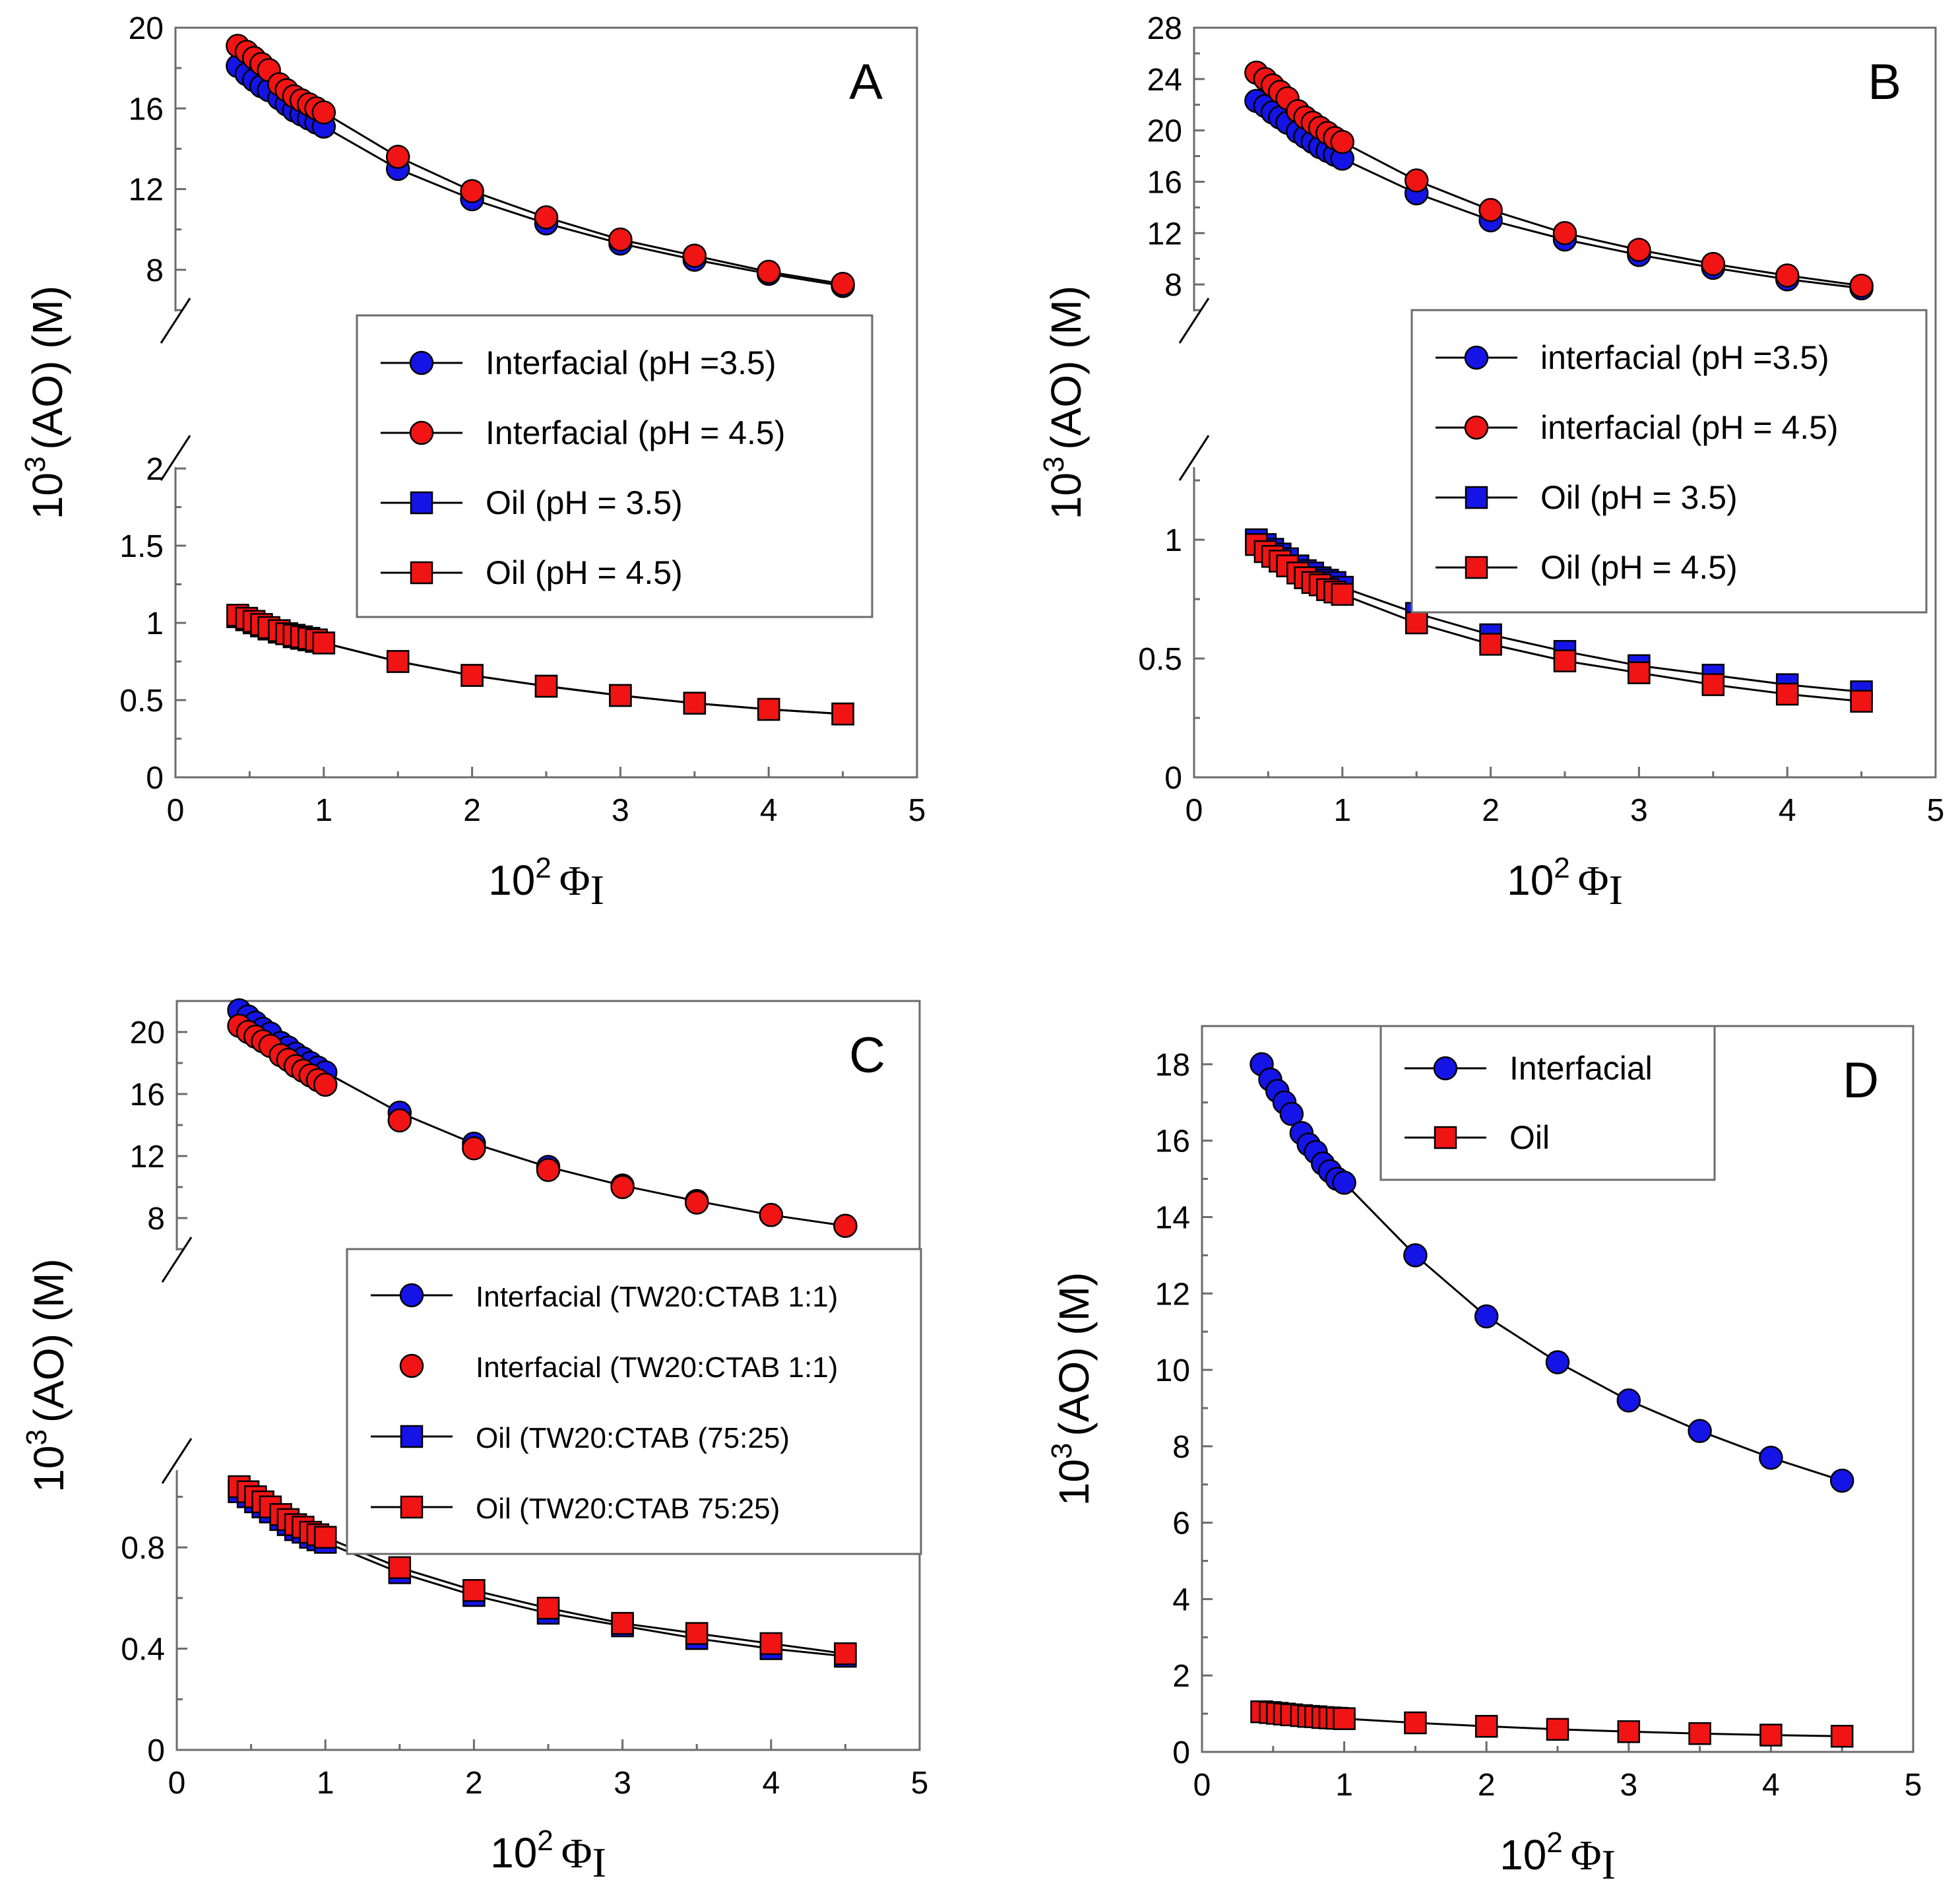 The width and height of the screenshot is (1960, 1903). What do you see at coordinates (1172, 1065) in the screenshot?
I see `y-tick-label: 18` at bounding box center [1172, 1065].